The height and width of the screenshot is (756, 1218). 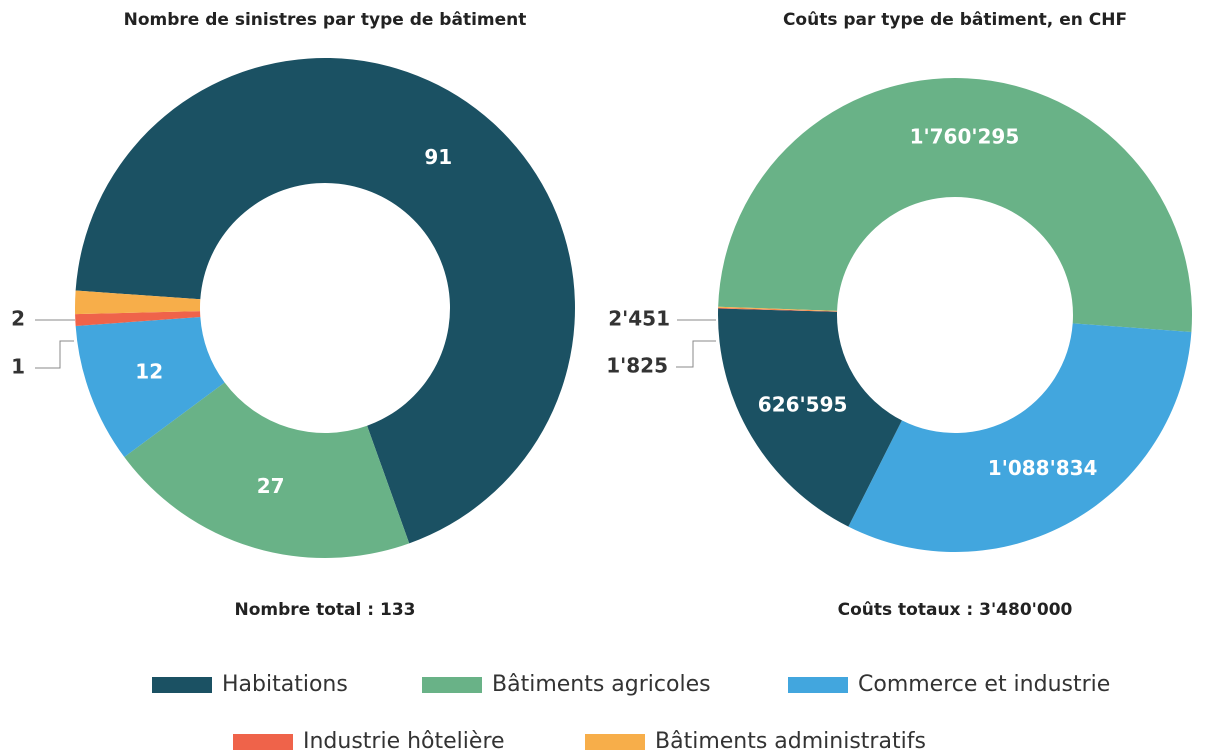 What do you see at coordinates (955, 610) in the screenshot?
I see `total-label: Coûts totaux : 3'480'000` at bounding box center [955, 610].